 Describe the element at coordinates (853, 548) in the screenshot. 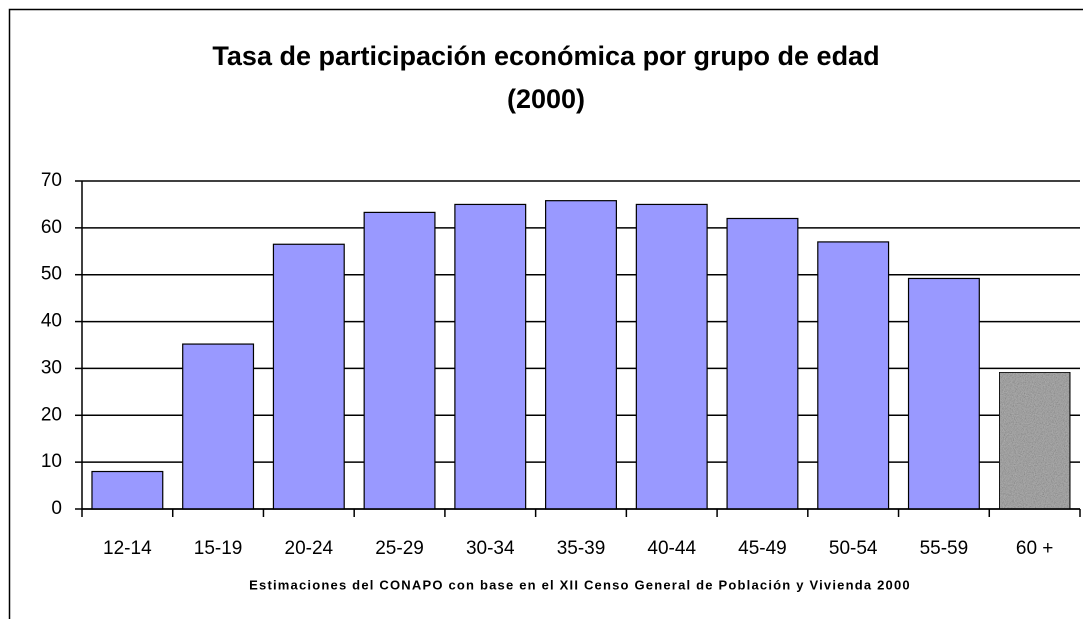

I see `x-tick-label: 50-54` at that location.